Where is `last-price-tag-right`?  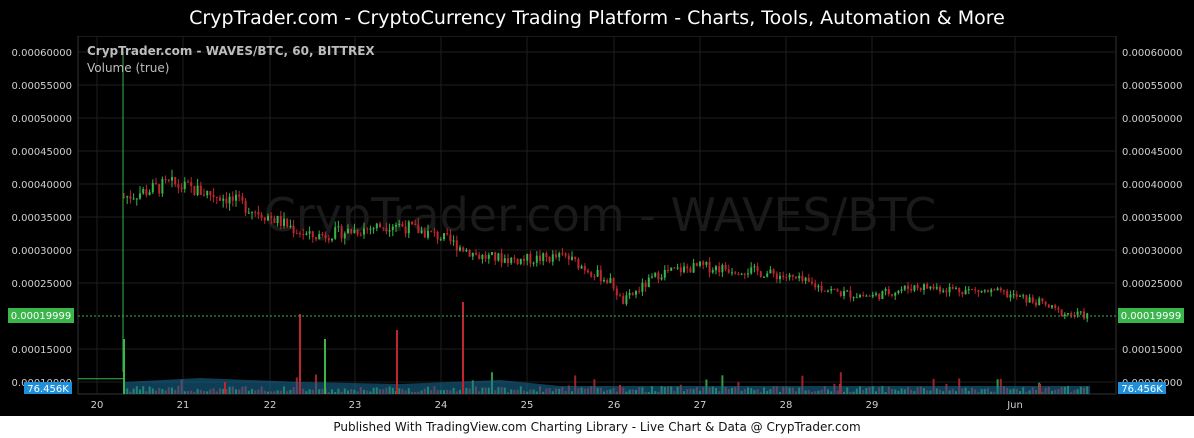 last-price-tag-right is located at coordinates (1151, 315).